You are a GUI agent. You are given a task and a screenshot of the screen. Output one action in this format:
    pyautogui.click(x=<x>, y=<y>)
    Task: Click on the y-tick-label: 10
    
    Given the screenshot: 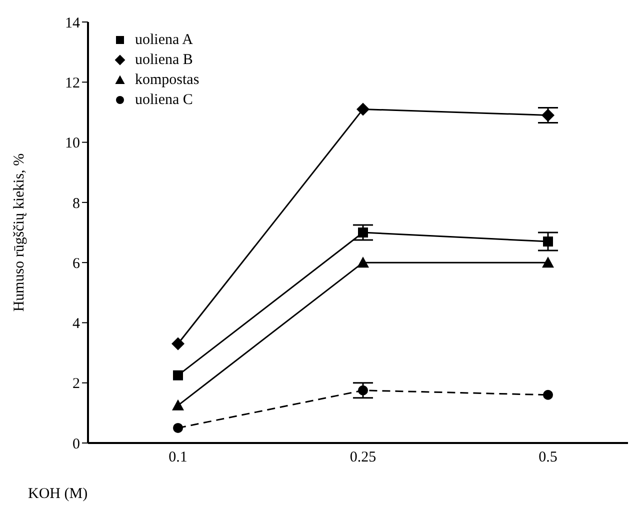 What is the action you would take?
    pyautogui.click(x=72, y=144)
    